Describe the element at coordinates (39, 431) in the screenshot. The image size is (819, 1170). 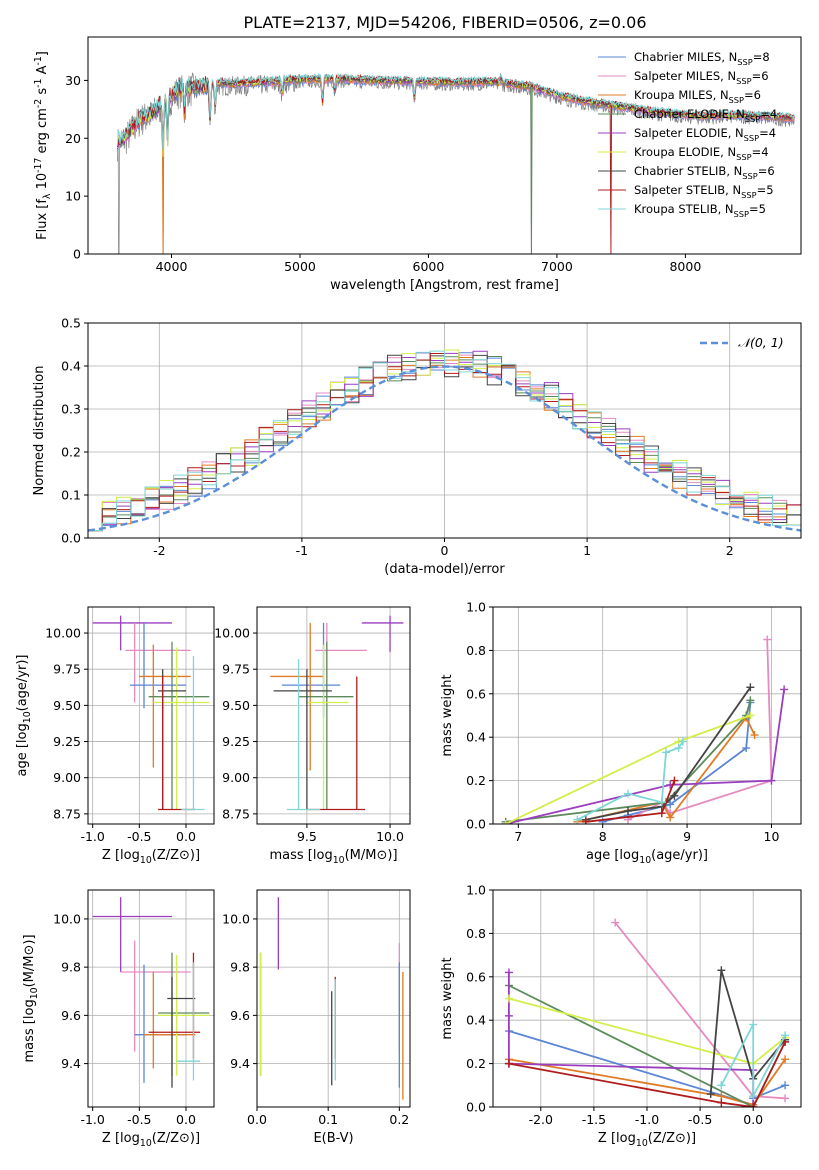
I see `y-axis-label: Normed distribution` at that location.